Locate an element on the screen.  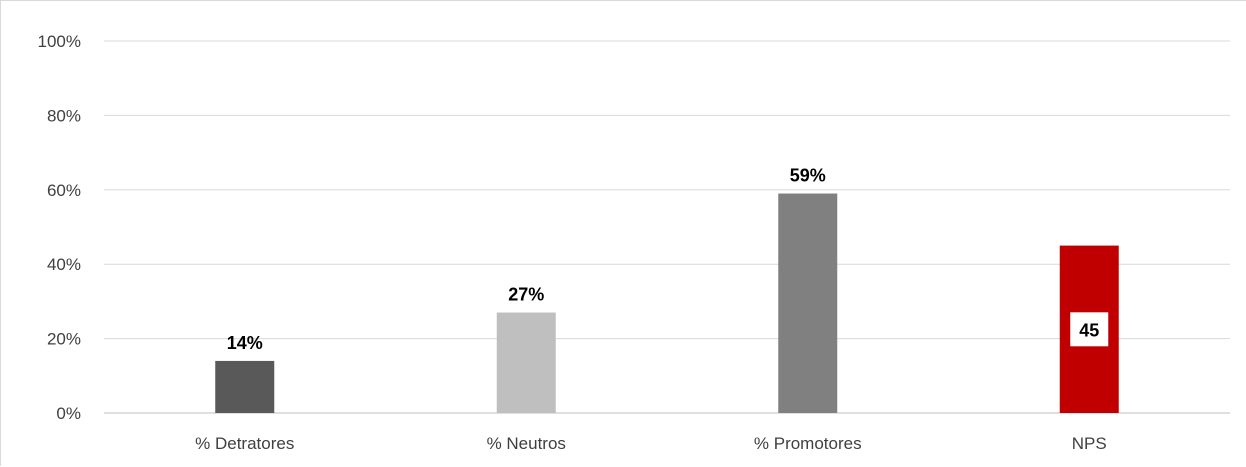
data-label: 59% is located at coordinates (808, 176).